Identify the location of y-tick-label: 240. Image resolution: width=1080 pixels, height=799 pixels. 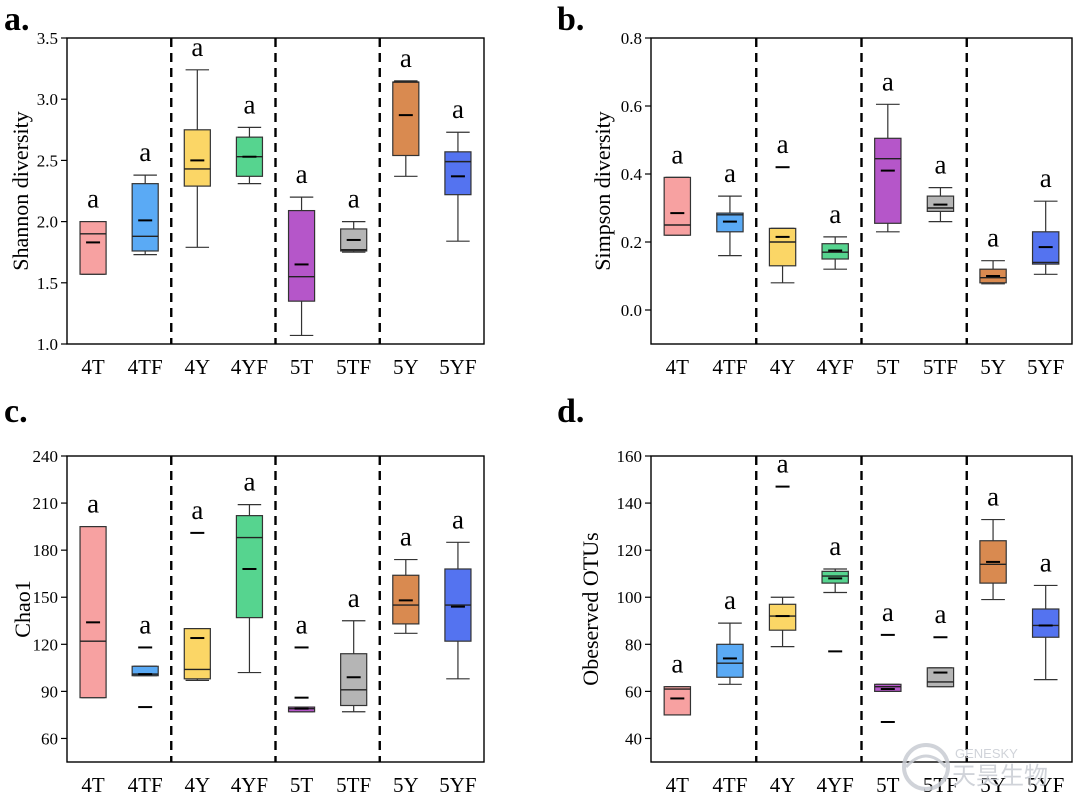
(46, 456).